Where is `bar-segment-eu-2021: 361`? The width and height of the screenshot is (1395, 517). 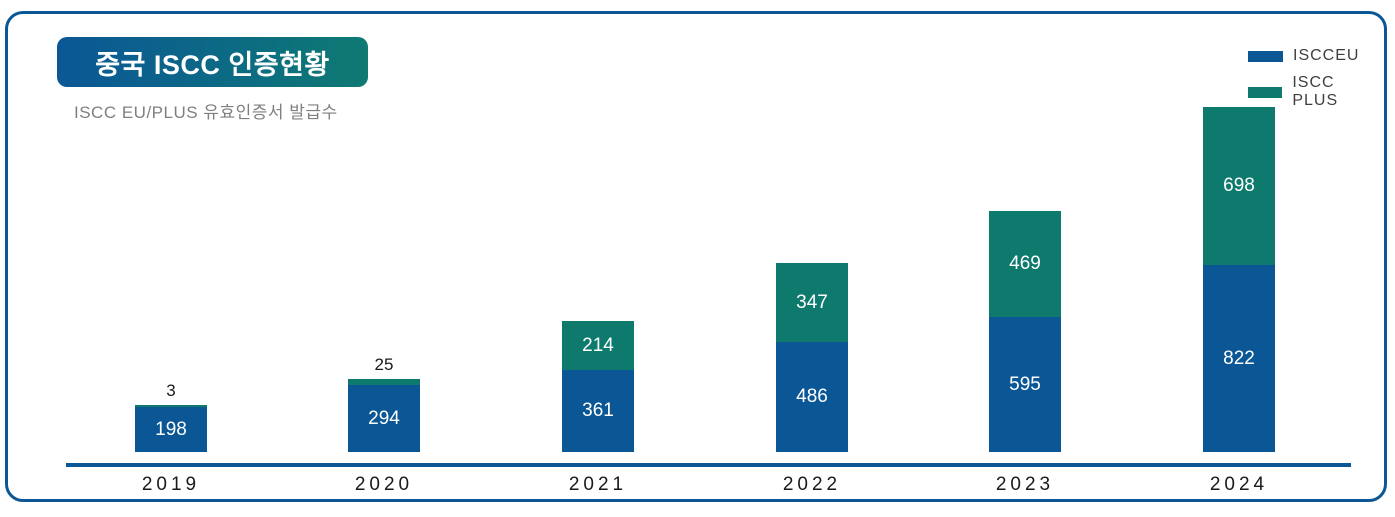
bar-segment-eu-2021: 361 is located at coordinates (598, 411).